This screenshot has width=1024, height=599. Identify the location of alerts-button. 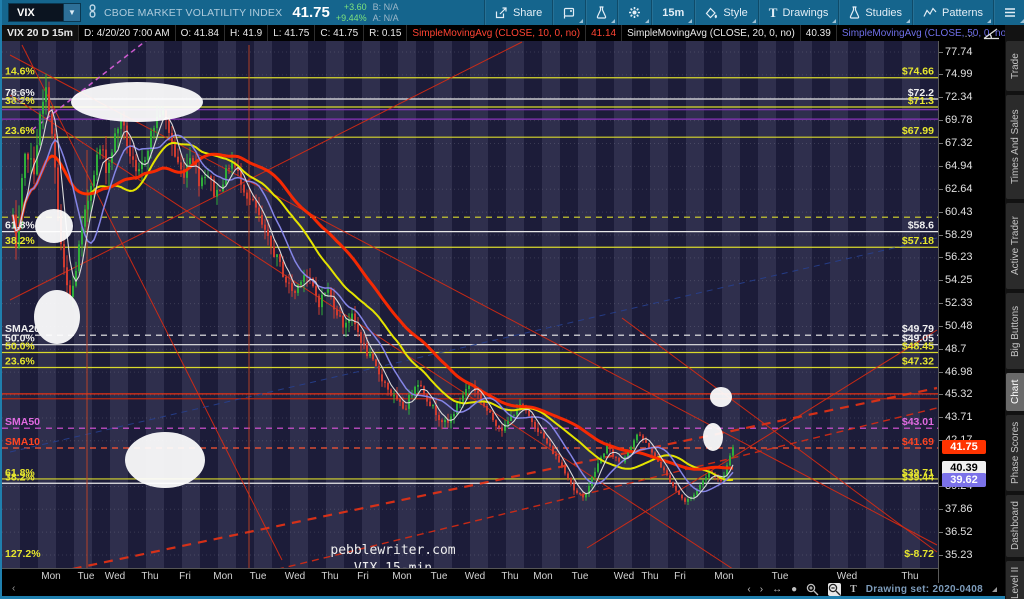
(568, 12).